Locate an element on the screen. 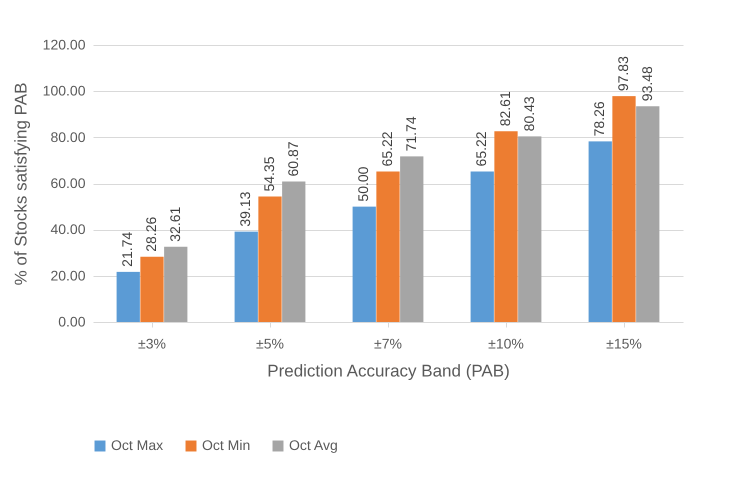  y-tick-label: 0.00 is located at coordinates (72, 322).